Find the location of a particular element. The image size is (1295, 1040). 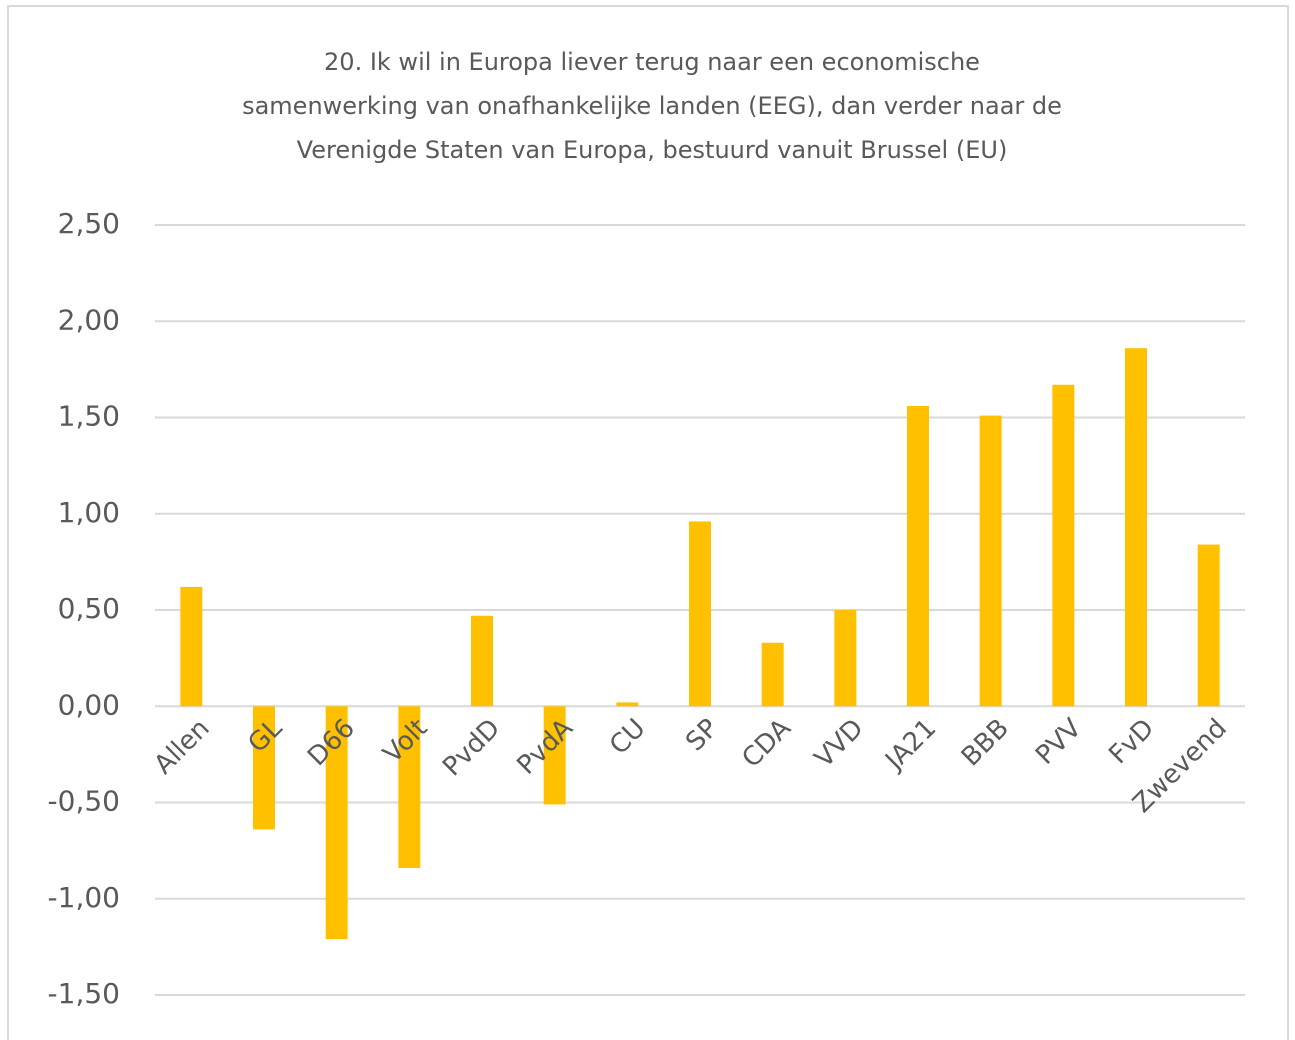

y-tick-label: -0,50 is located at coordinates (84, 801).